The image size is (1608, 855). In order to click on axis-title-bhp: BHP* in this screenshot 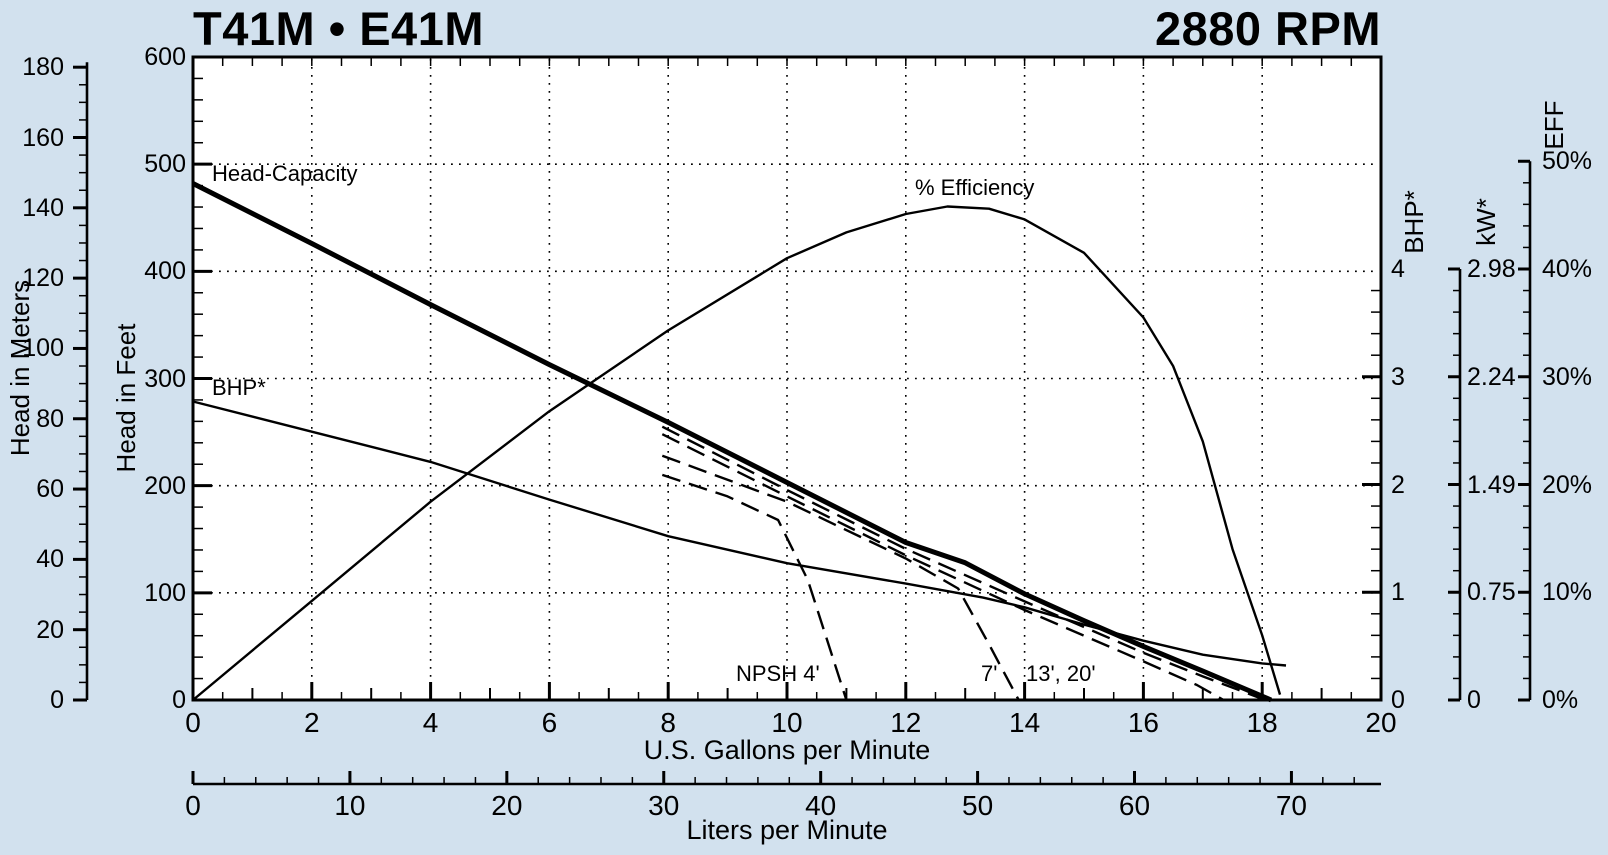, I will do `click(1414, 222)`.